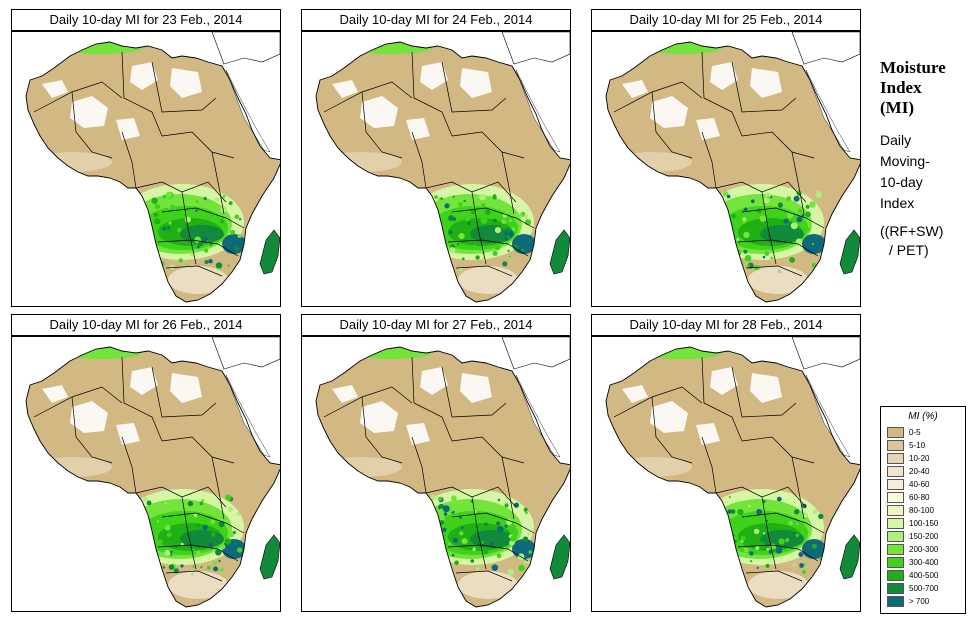 The width and height of the screenshot is (974, 626). I want to click on legend-label: 400-500, so click(924, 575).